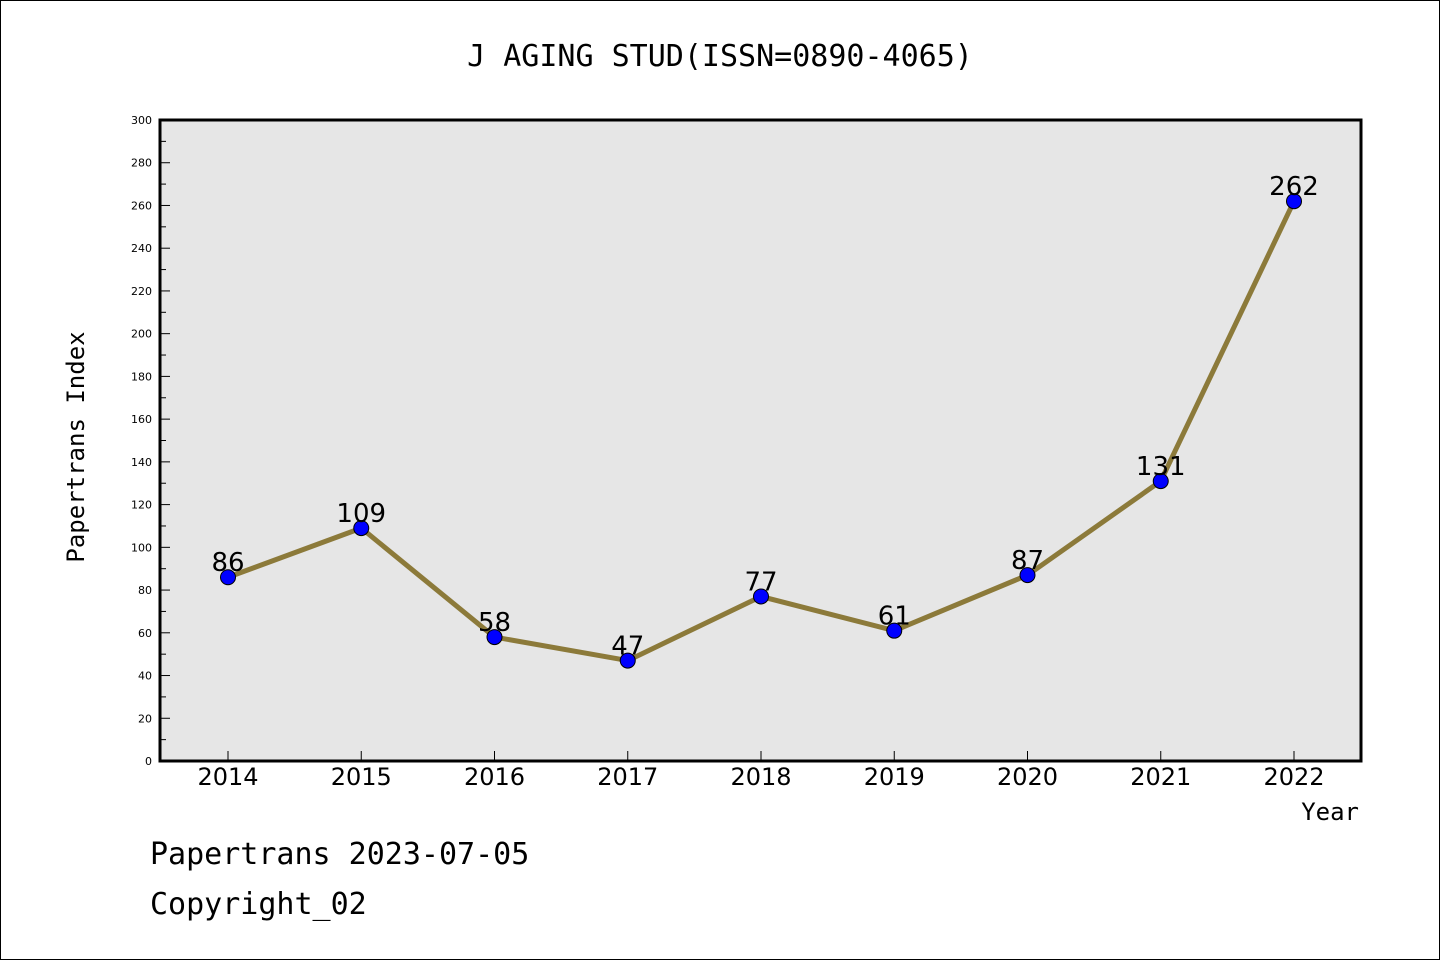 The height and width of the screenshot is (960, 1440). I want to click on y-tick-label: 0, so click(148, 761).